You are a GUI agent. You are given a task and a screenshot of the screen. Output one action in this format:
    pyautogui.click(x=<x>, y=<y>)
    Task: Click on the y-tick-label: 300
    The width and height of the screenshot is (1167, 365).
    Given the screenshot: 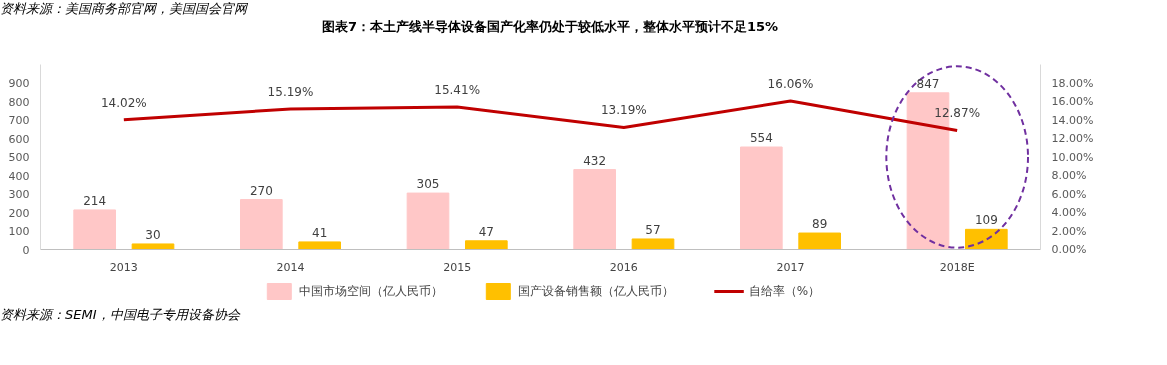 What is the action you would take?
    pyautogui.click(x=19, y=194)
    